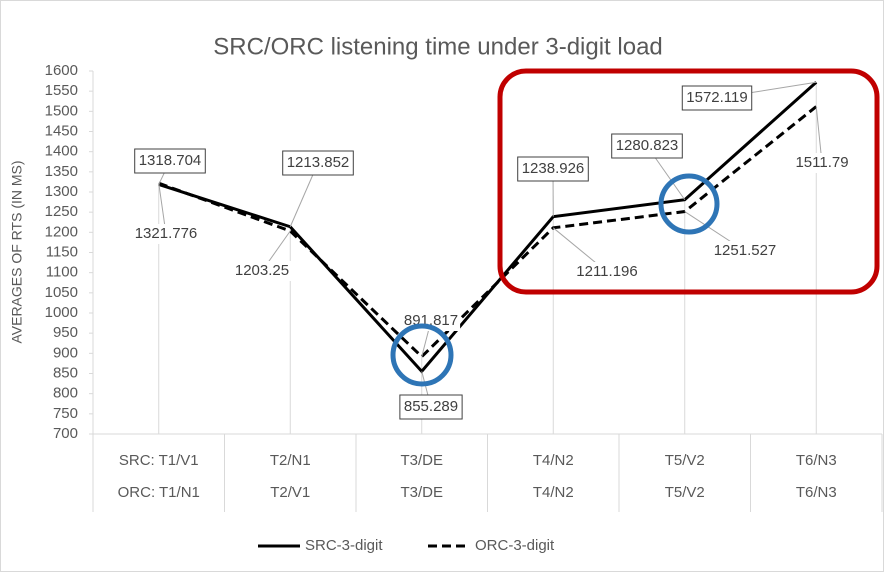  What do you see at coordinates (65, 433) in the screenshot?
I see `y-tick-label: 700` at bounding box center [65, 433].